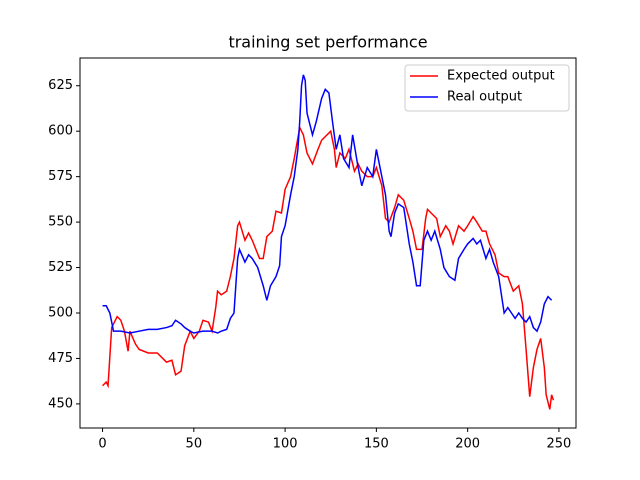 Image resolution: width=640 pixels, height=480 pixels. Describe the element at coordinates (60, 267) in the screenshot. I see `y-tick-label: 525` at that location.